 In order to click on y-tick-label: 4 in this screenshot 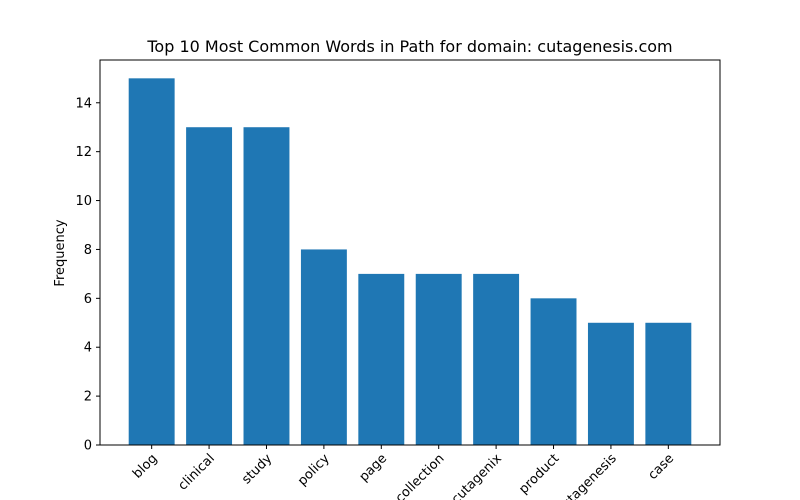, I will do `click(88, 348)`.